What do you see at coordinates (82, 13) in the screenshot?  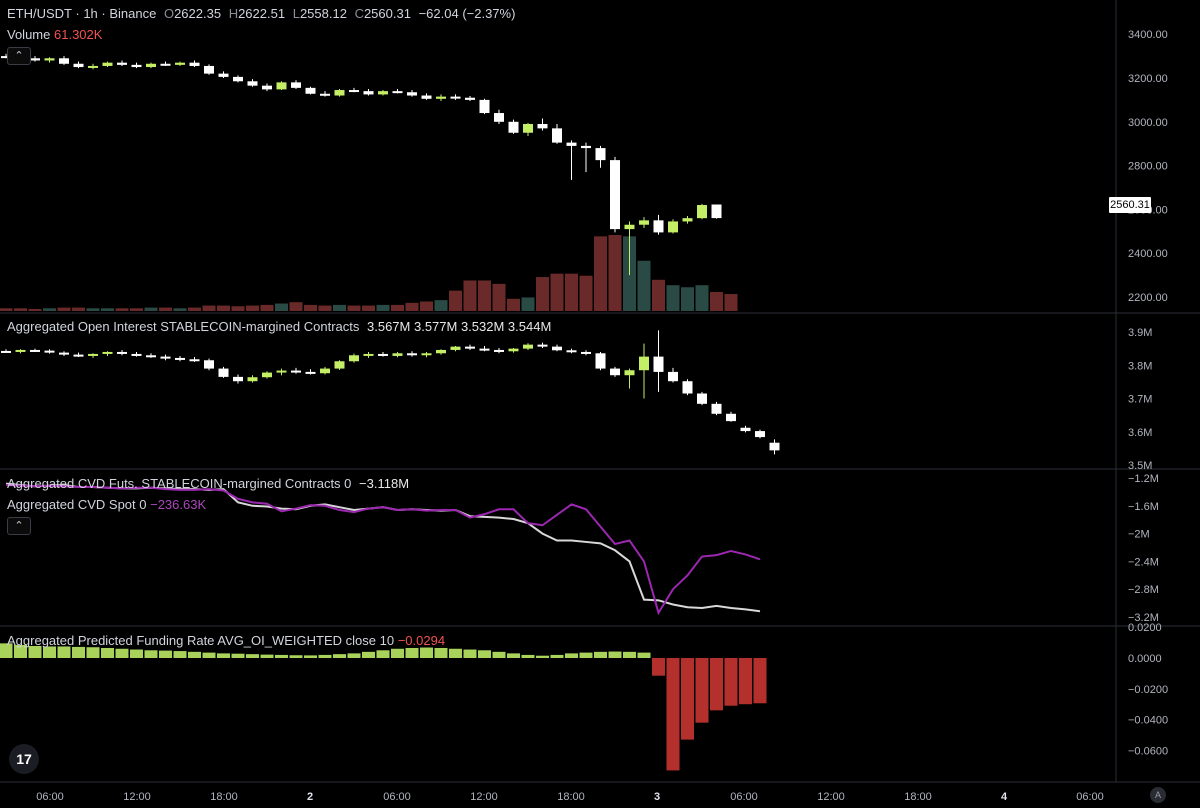 I see `symbol-label: ETH/USDT · 1h · Binance` at bounding box center [82, 13].